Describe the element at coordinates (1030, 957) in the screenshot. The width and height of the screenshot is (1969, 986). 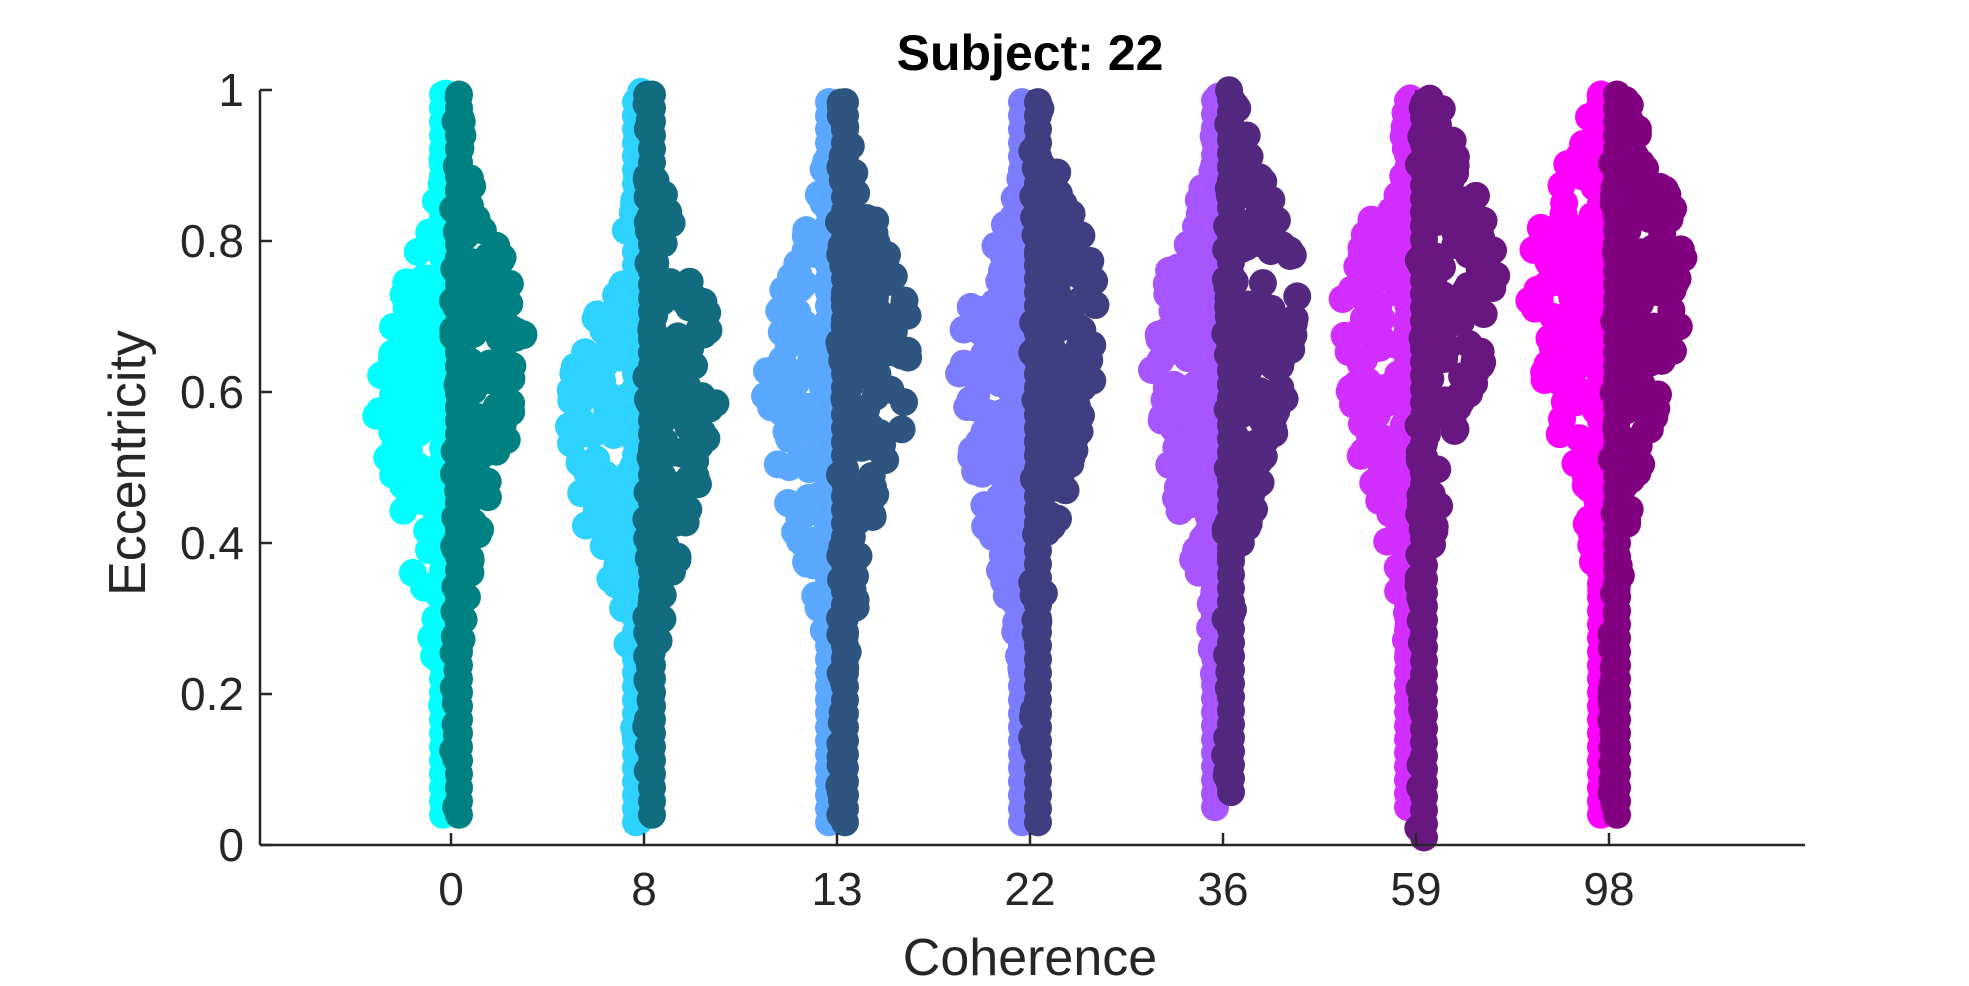
I see `x-axis-label: Coherence` at that location.